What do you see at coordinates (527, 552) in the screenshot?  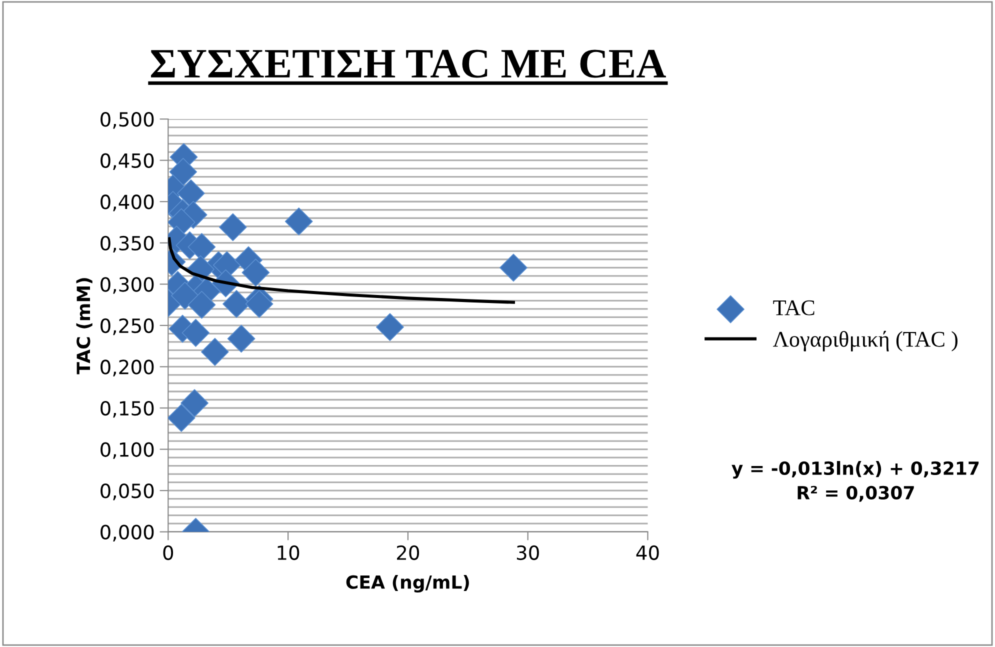 I see `x-tick-label: 30` at bounding box center [527, 552].